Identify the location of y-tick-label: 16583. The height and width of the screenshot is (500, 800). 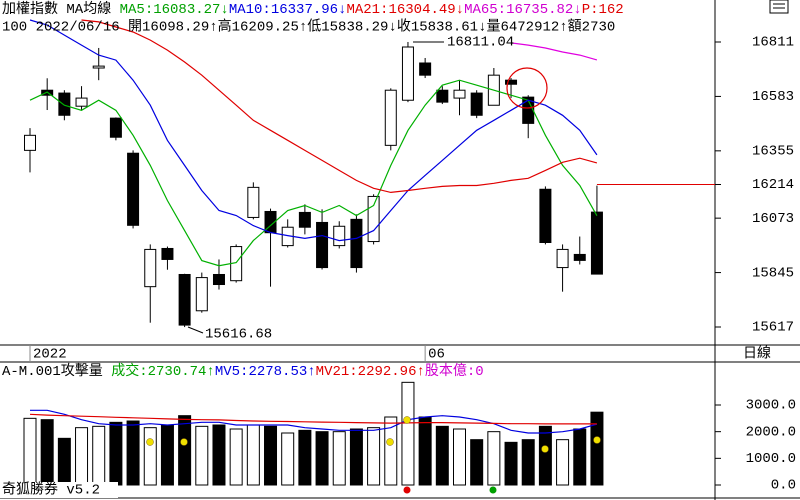
(773, 97).